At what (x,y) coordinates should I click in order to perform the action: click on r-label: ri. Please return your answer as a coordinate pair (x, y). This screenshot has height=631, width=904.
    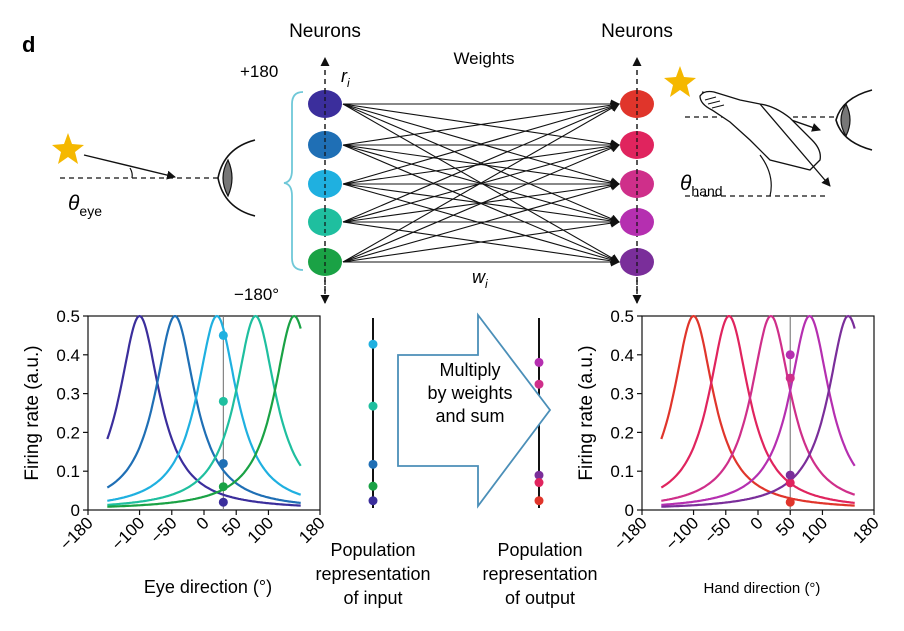
    Looking at the image, I should click on (345, 78).